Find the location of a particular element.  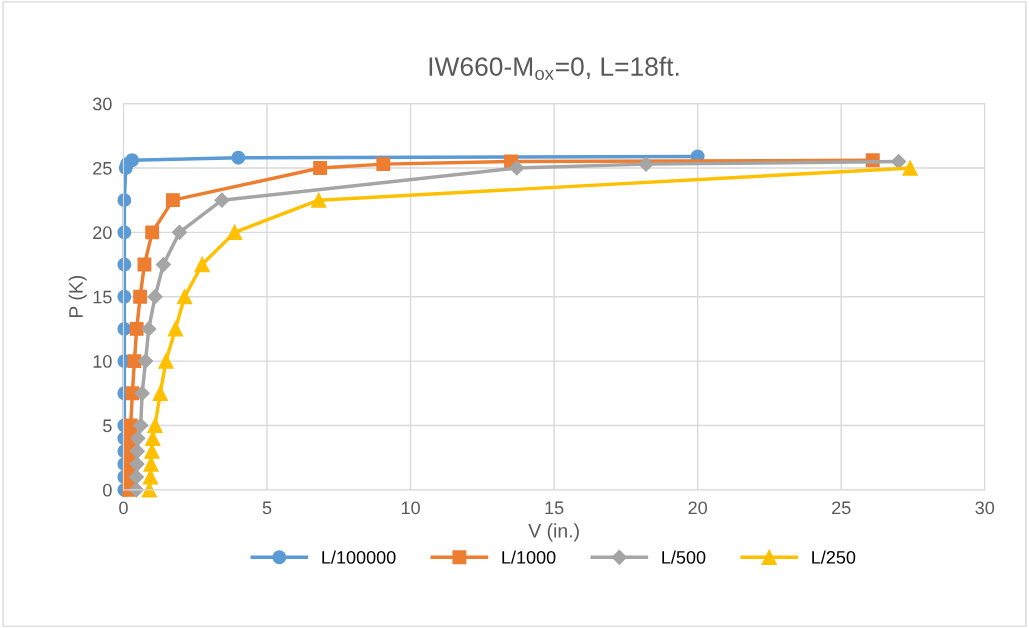

legend-label: L/1000 is located at coordinates (529, 557).